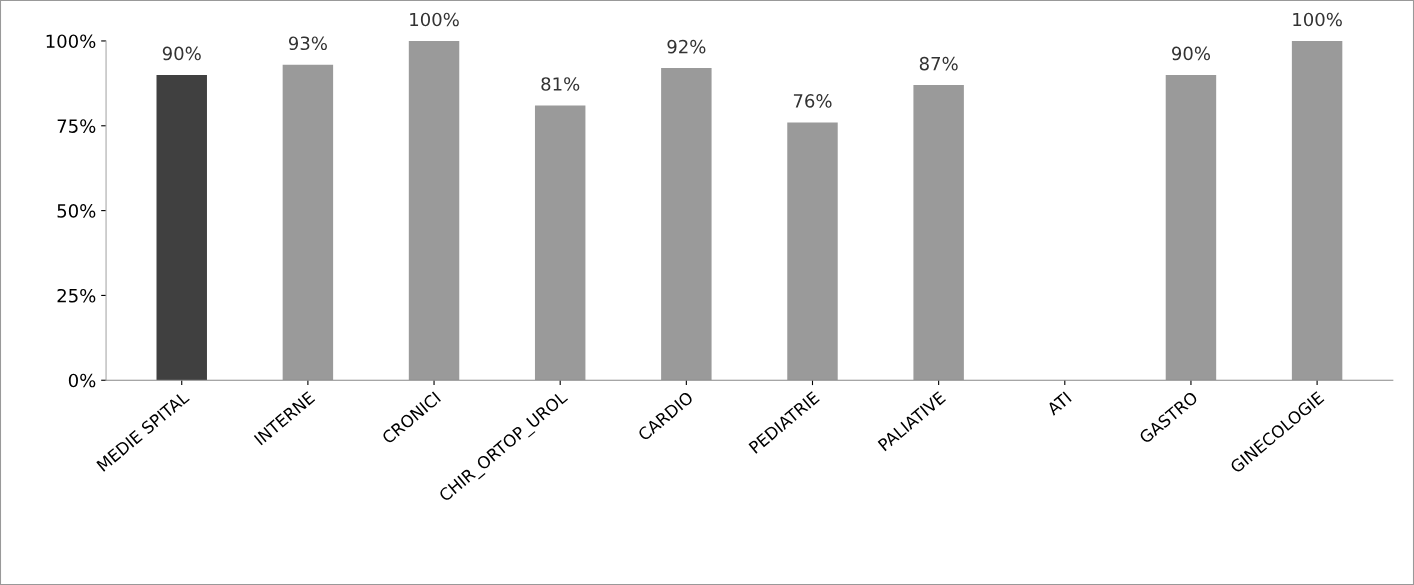 This screenshot has height=585, width=1414. Describe the element at coordinates (686, 46) in the screenshot. I see `data-label: 92%` at that location.